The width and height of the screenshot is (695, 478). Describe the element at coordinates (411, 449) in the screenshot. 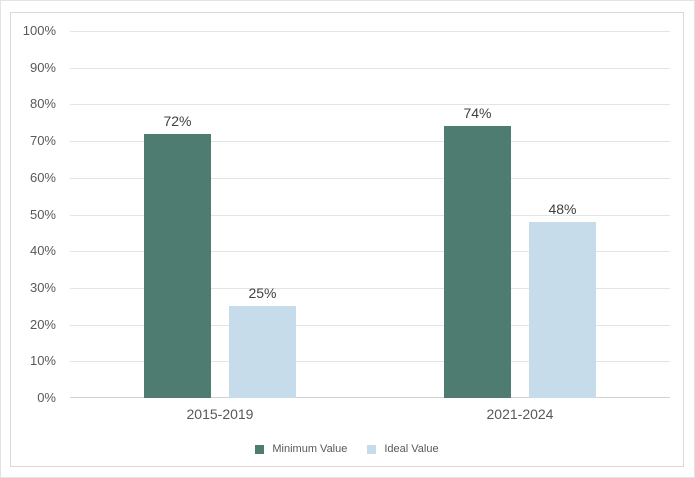

I see `legend-label: Ideal Value` at that location.